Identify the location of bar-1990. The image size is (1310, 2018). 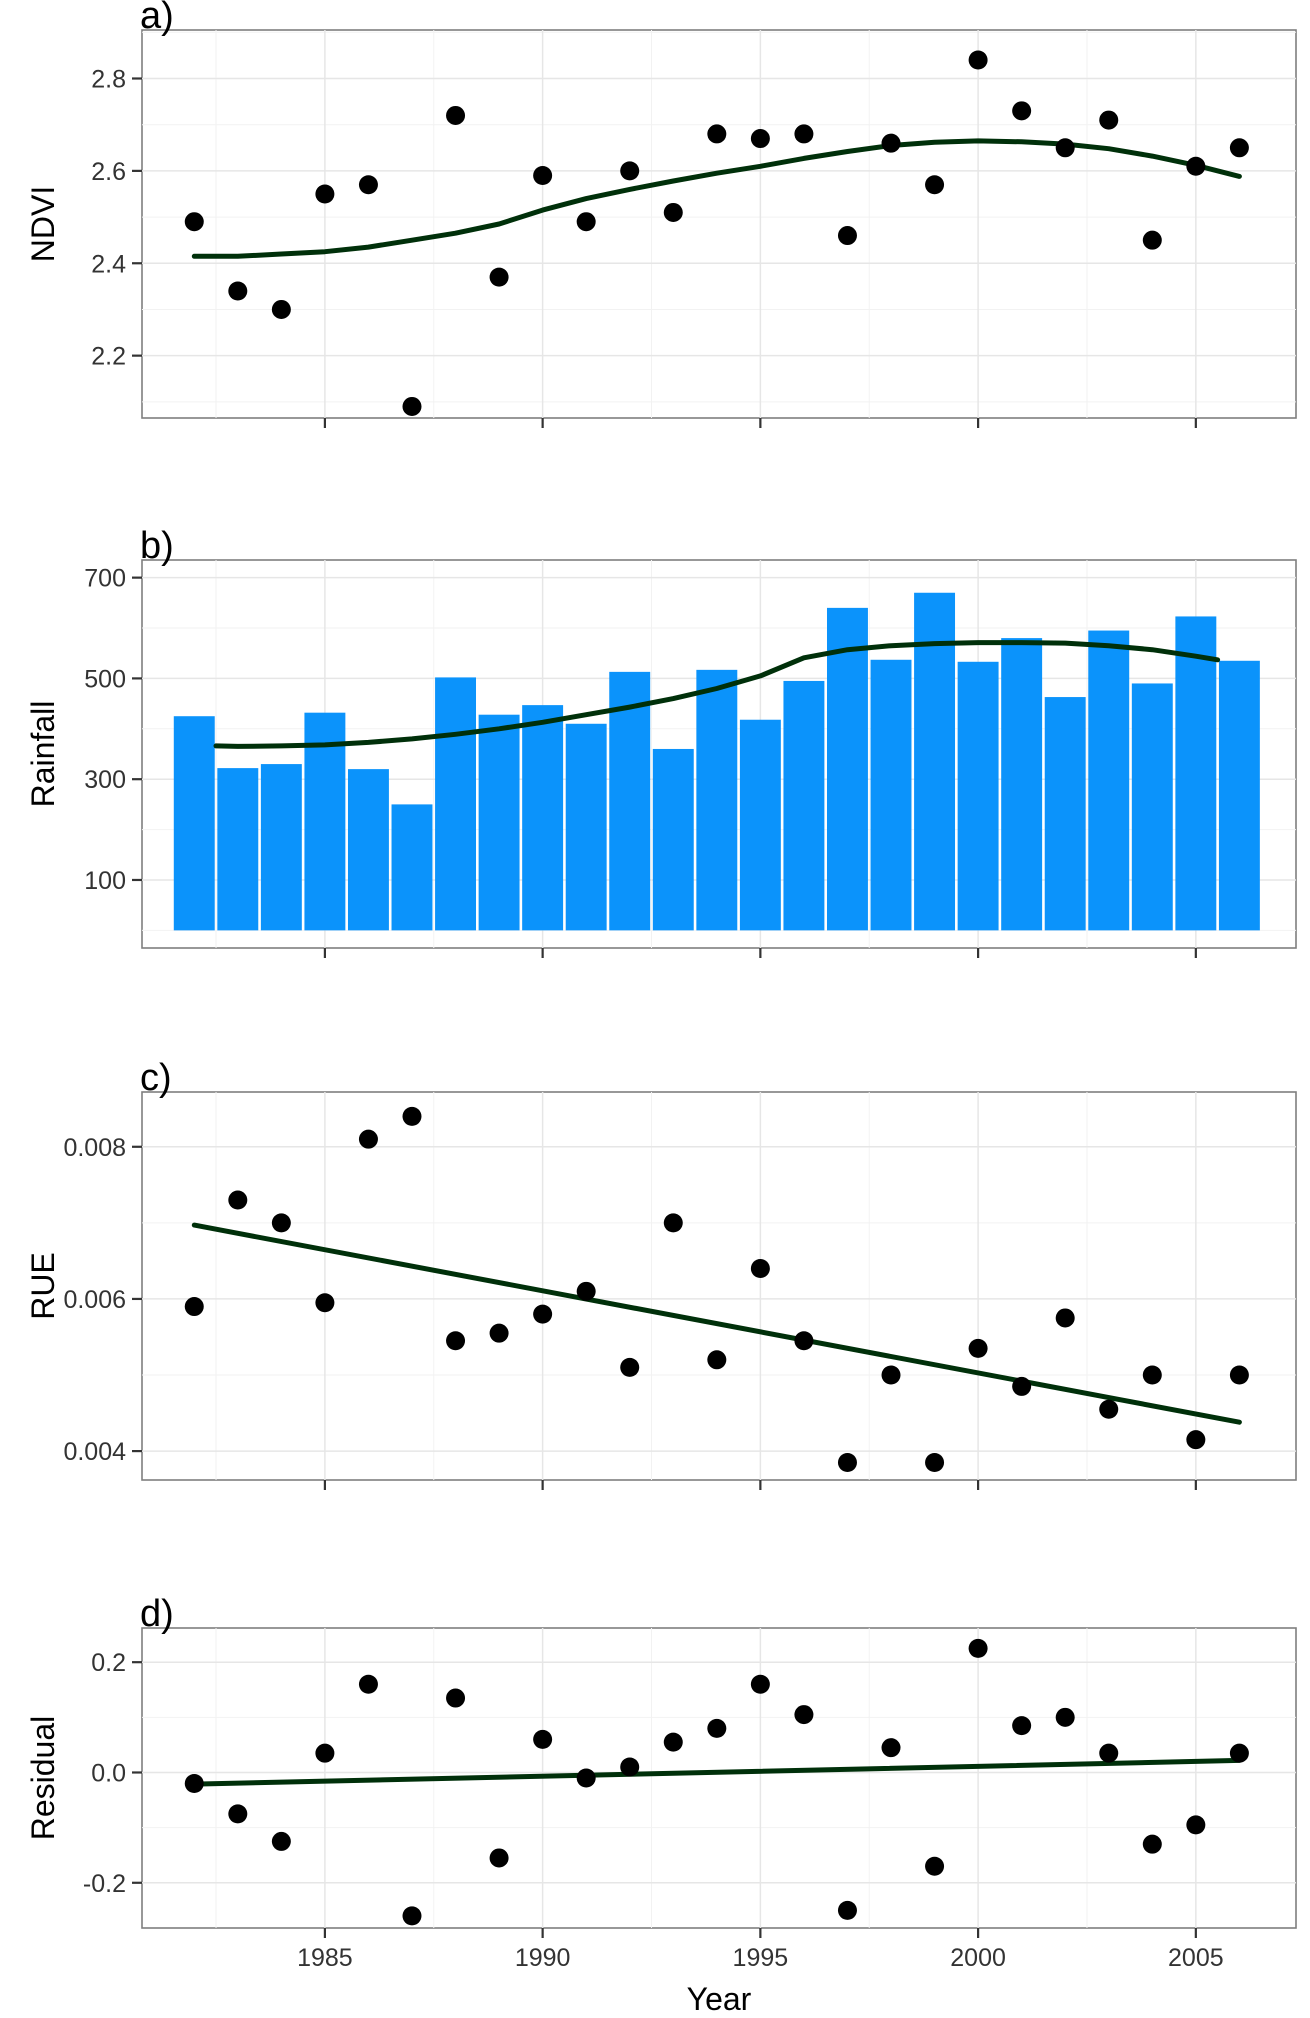
(543, 818).